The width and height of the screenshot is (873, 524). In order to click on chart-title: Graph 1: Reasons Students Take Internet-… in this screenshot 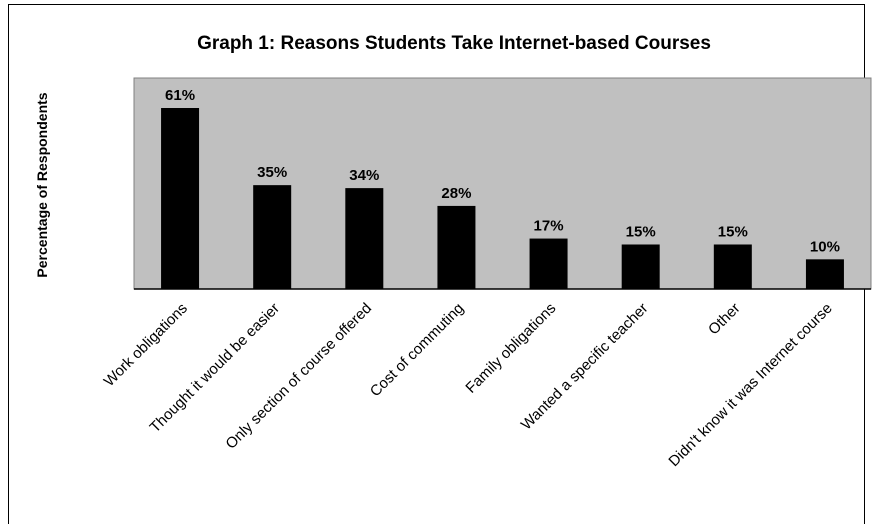, I will do `click(454, 43)`.